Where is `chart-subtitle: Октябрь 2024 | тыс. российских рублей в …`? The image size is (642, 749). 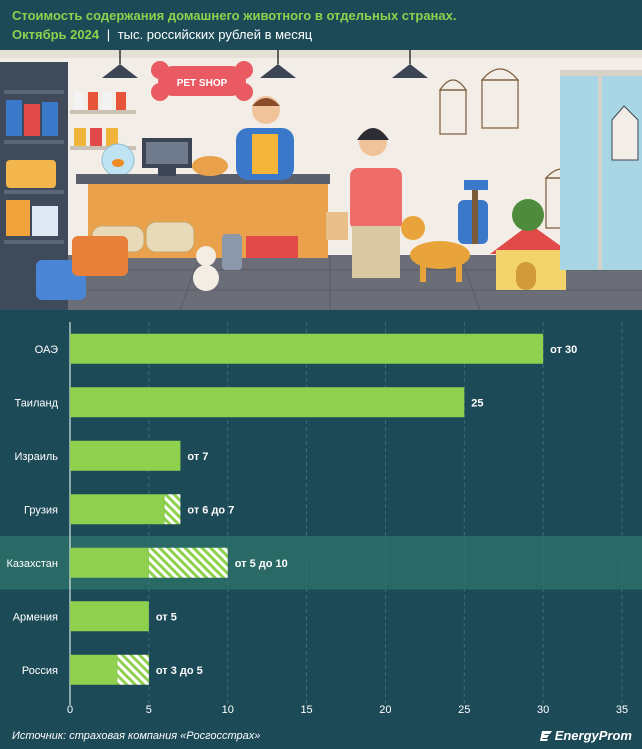
chart-subtitle: Октябрь 2024 | тыс. российских рублей в … is located at coordinates (162, 34).